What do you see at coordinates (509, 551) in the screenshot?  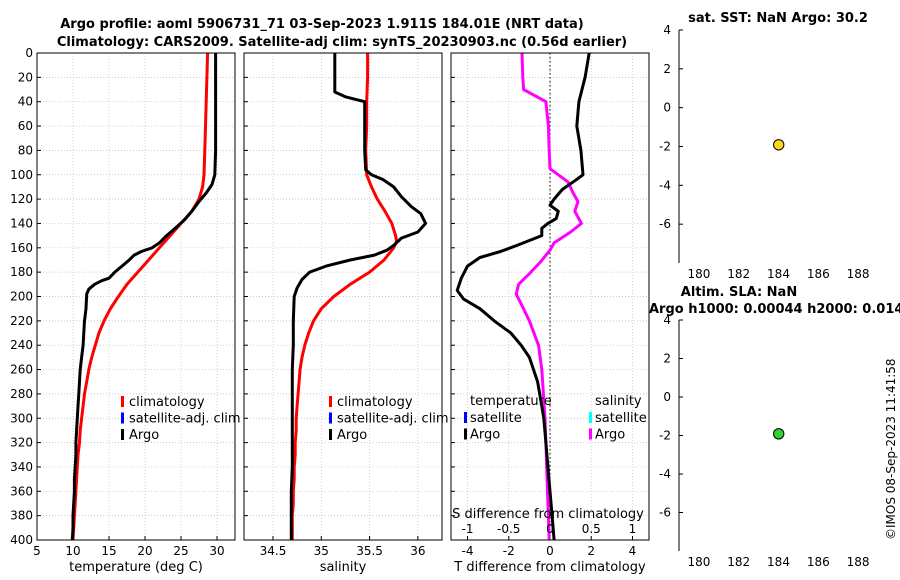 I see `difference-xtick-label: -2` at bounding box center [509, 551].